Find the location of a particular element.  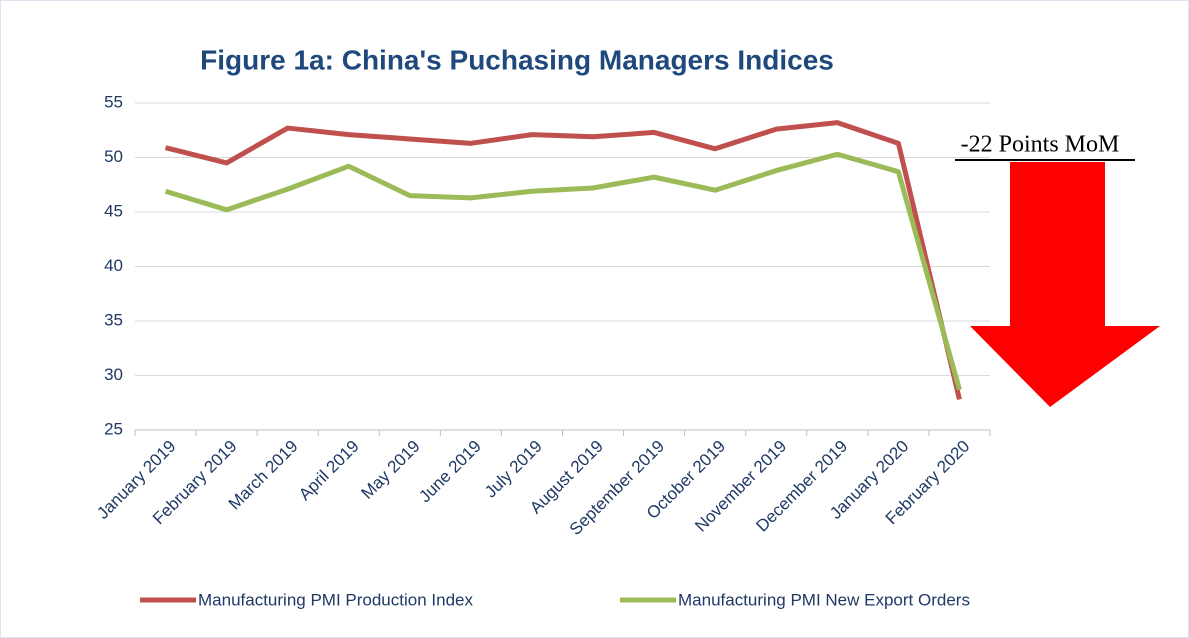

y-tick-label: 25 is located at coordinates (113, 428).